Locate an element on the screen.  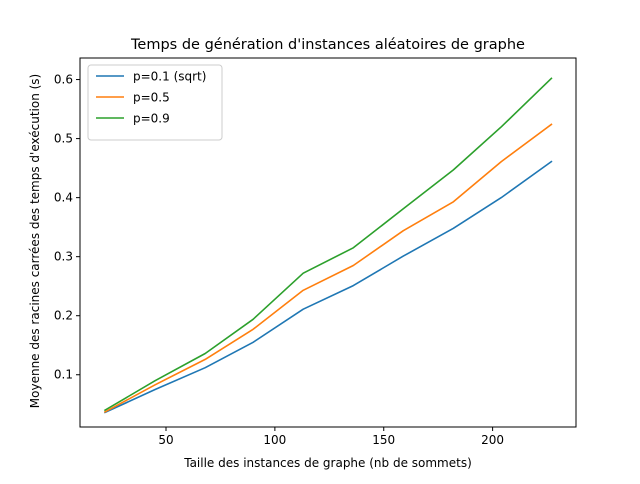
legend-label-2: p=0.5 is located at coordinates (151, 98).